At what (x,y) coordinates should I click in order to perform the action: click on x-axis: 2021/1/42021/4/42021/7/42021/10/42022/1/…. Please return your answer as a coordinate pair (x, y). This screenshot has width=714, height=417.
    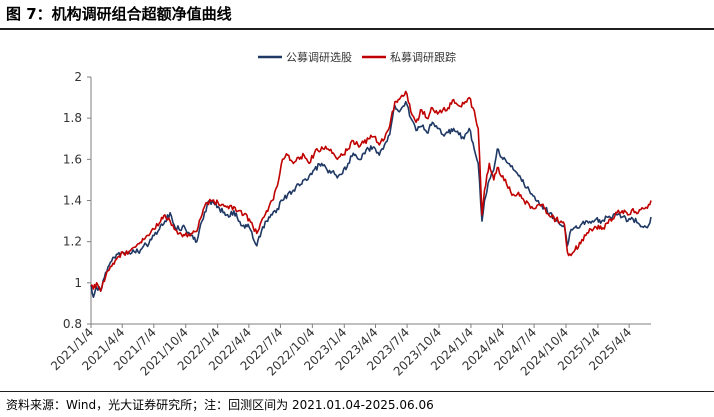
    Looking at the image, I should click on (349, 351).